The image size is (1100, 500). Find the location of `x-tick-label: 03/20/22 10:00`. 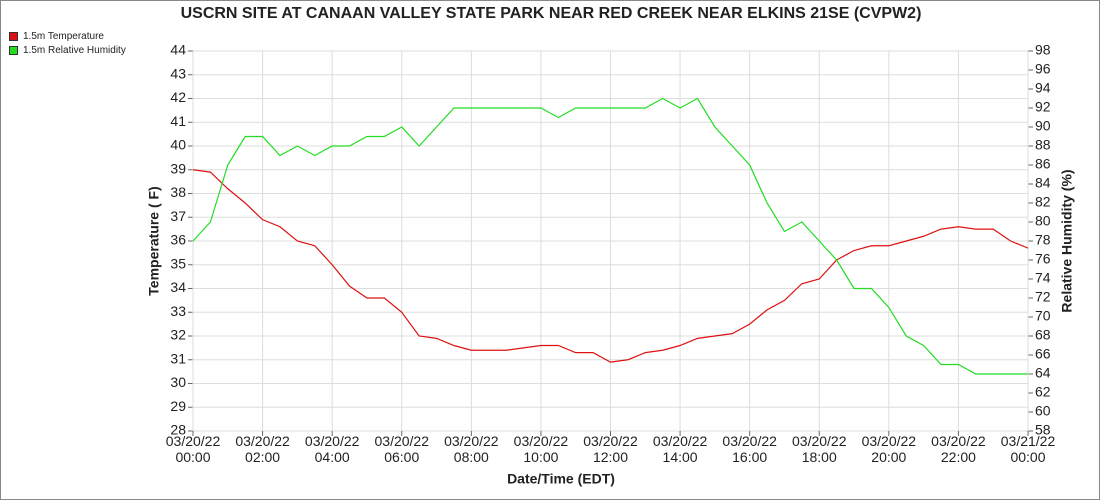

x-tick-label: 03/20/22 10:00 is located at coordinates (541, 449).